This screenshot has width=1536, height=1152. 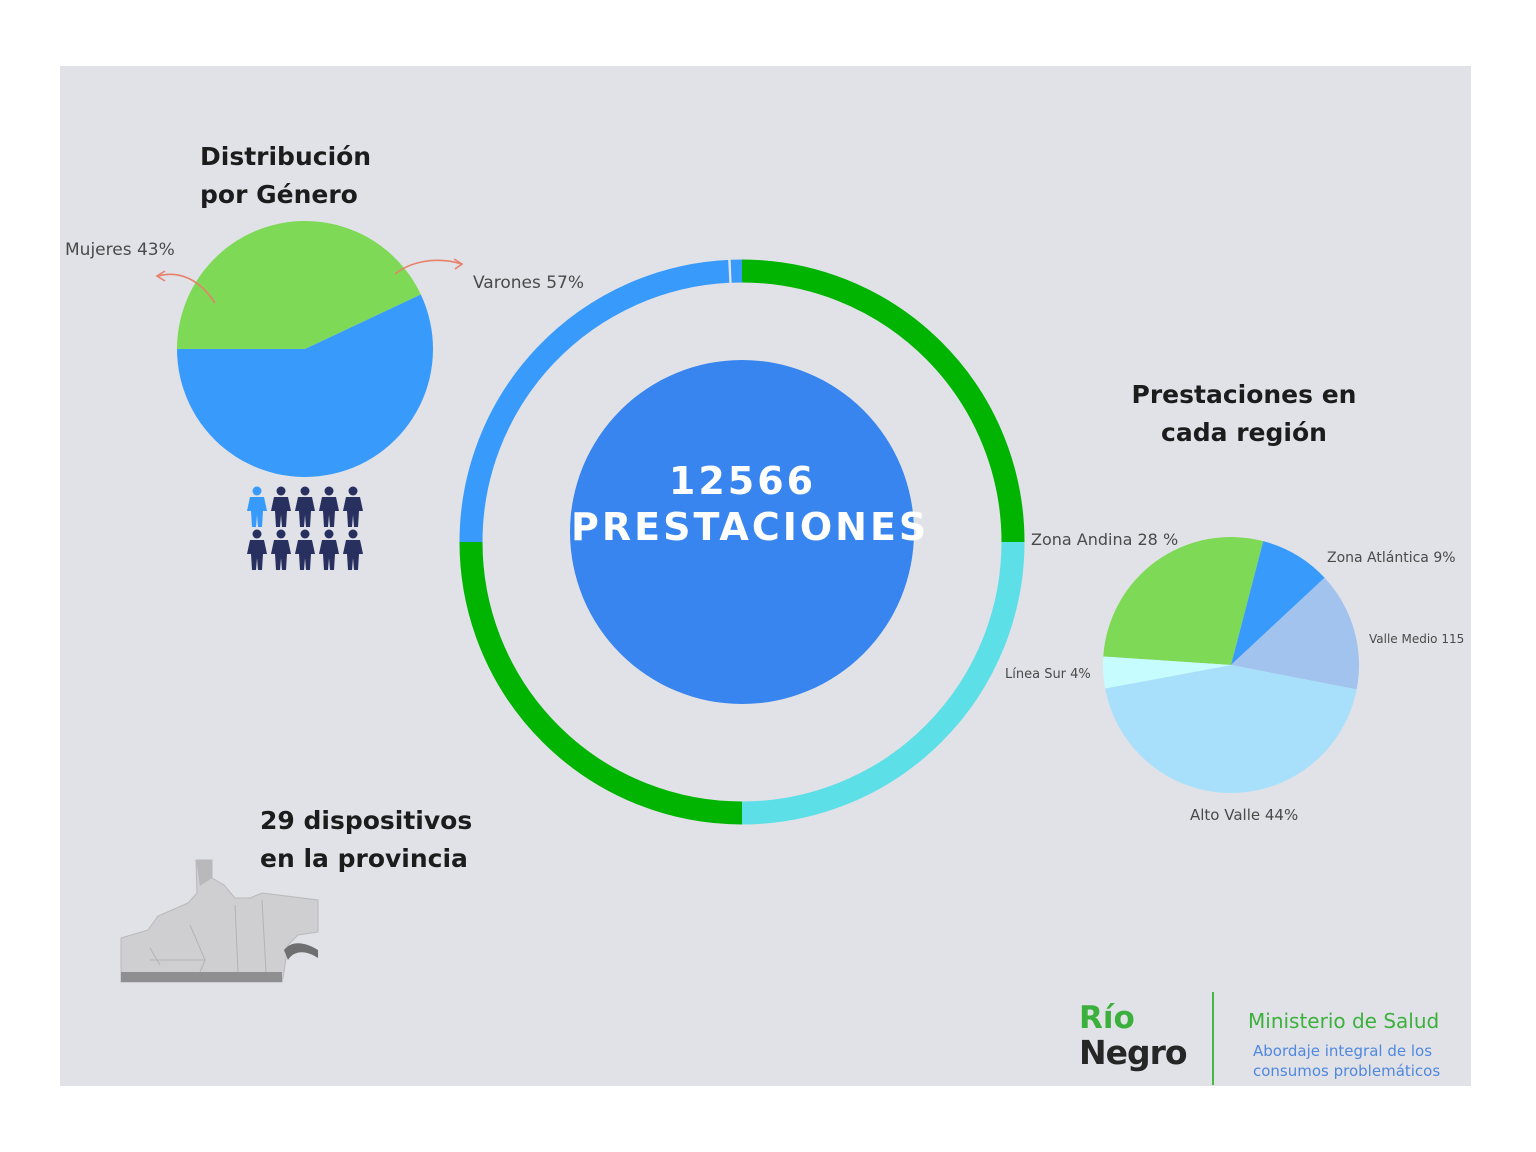 I want to click on devices-title-line-2: en la provincia, so click(x=364, y=858).